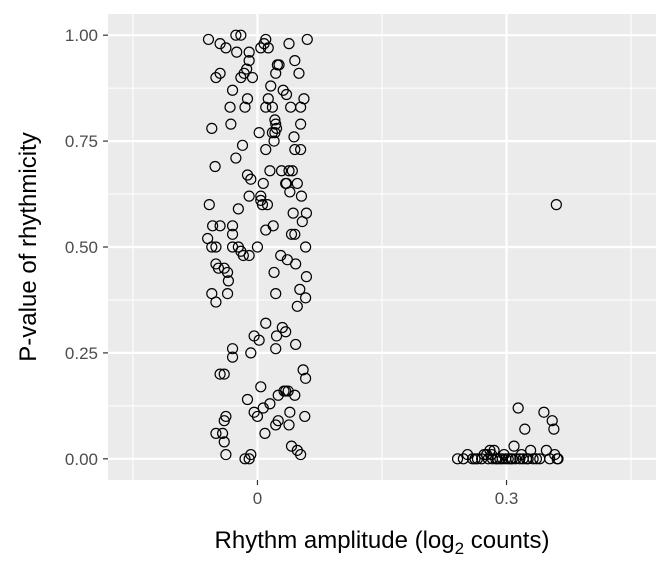 The height and width of the screenshot is (576, 672). What do you see at coordinates (28, 246) in the screenshot?
I see `y-axis-title: P-value of rhythmicity` at bounding box center [28, 246].